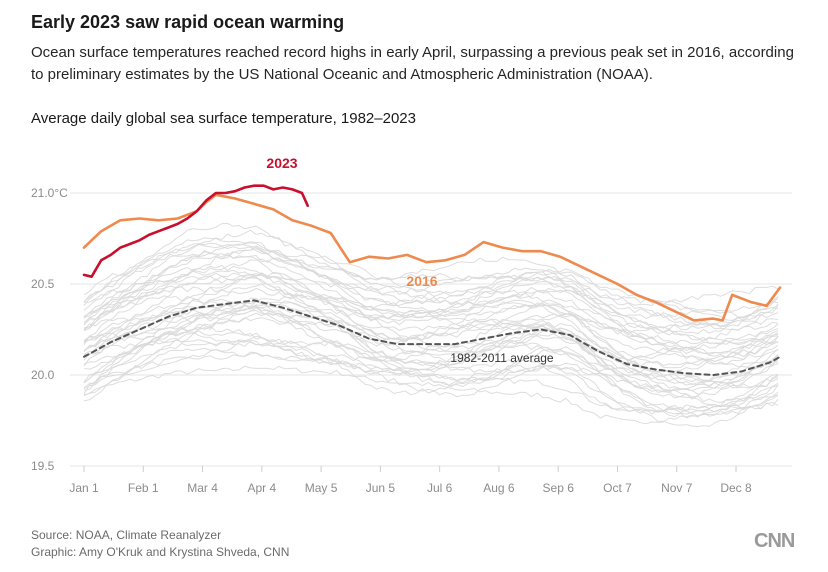 The image size is (828, 572). I want to click on x-tick-label: Aug 6, so click(499, 488).